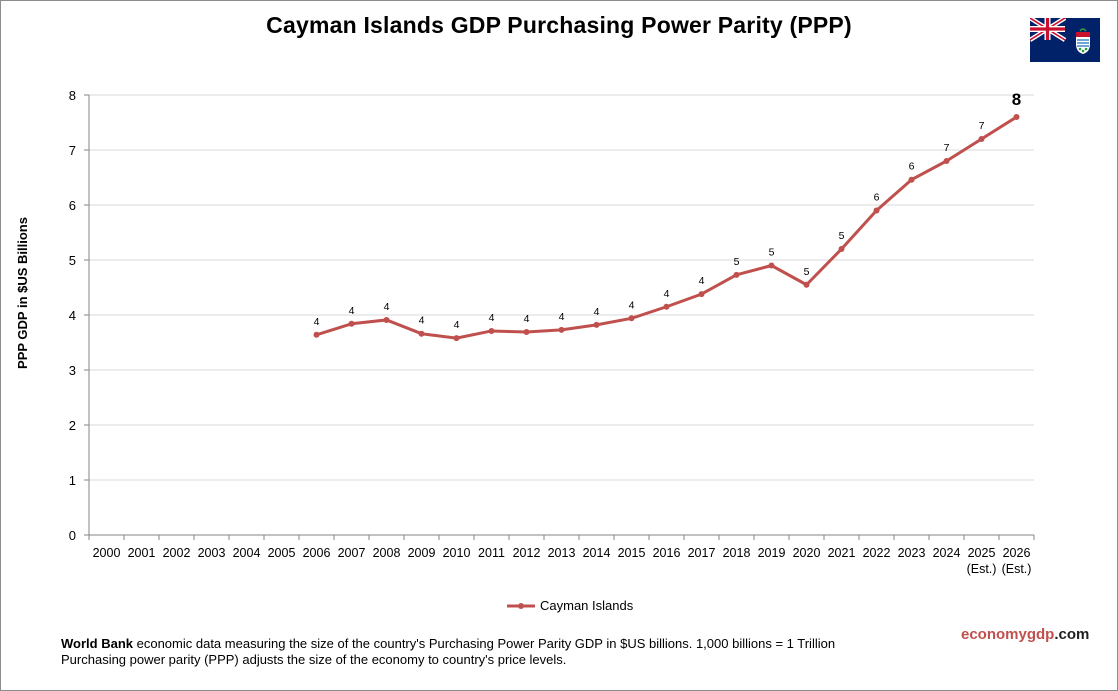  What do you see at coordinates (1016, 99) in the screenshot?
I see `data-label: 8` at bounding box center [1016, 99].